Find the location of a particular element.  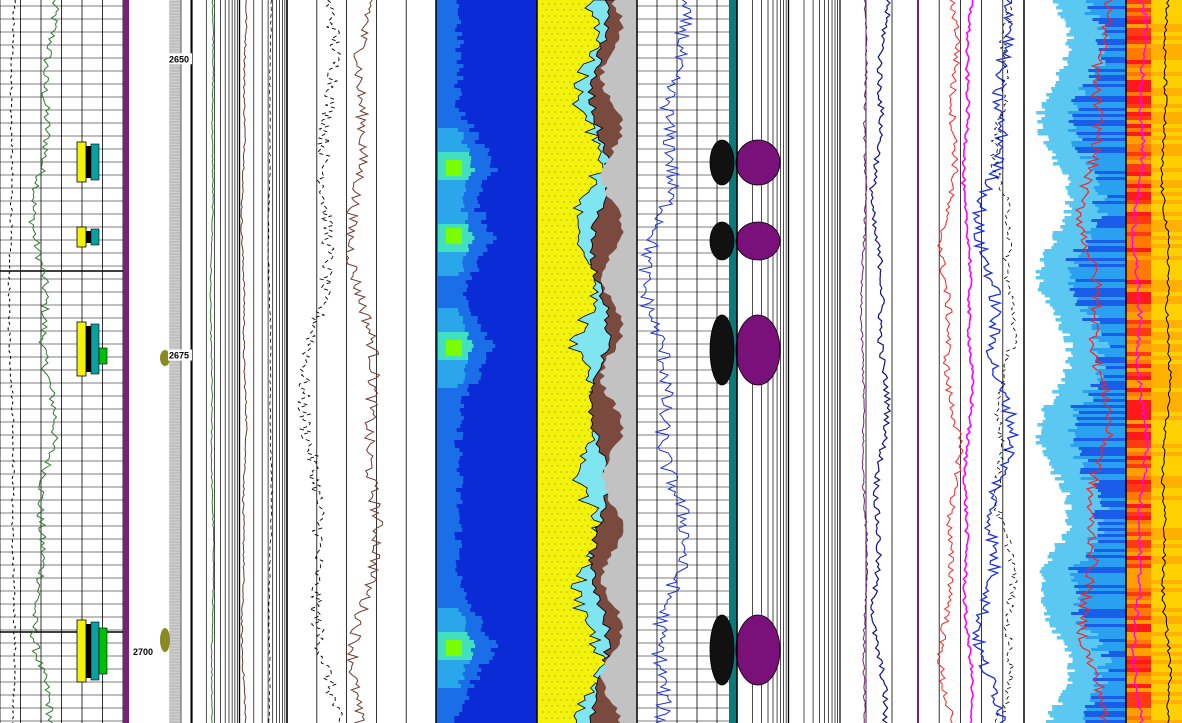

track-5-black-fill is located at coordinates (722, 350).